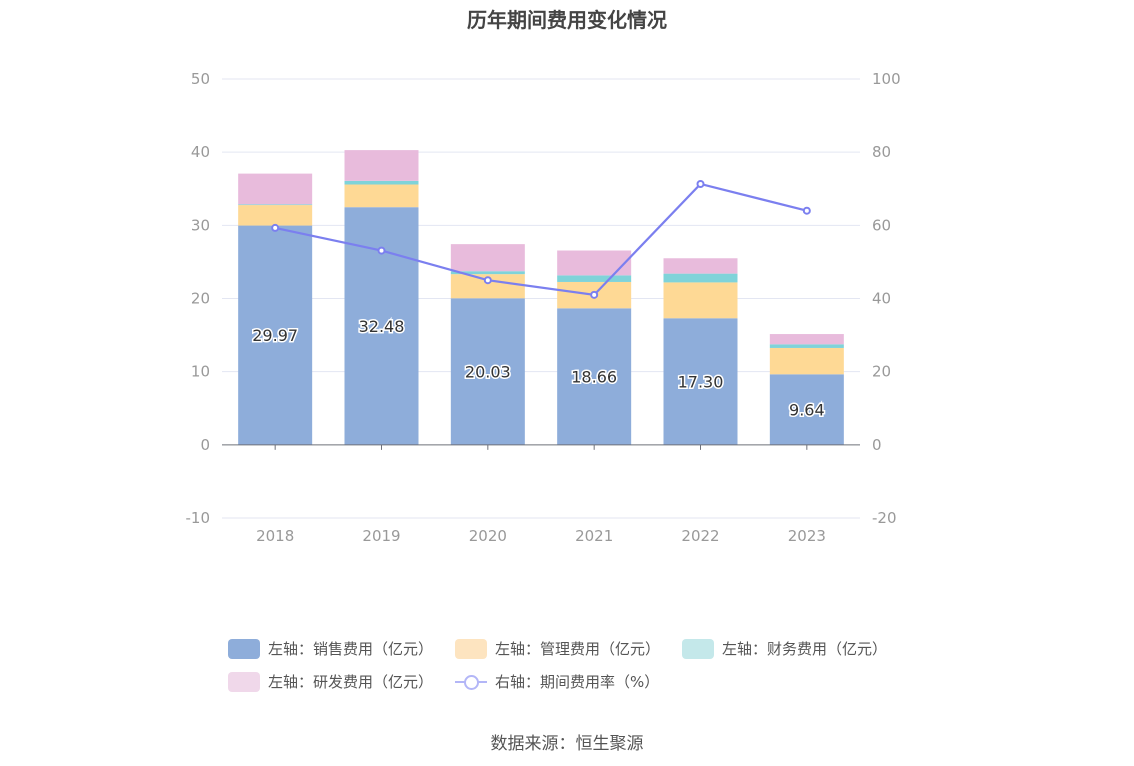 Image resolution: width=1134 pixels, height=766 pixels. I want to click on right-axis-tick-label: 100, so click(886, 79).